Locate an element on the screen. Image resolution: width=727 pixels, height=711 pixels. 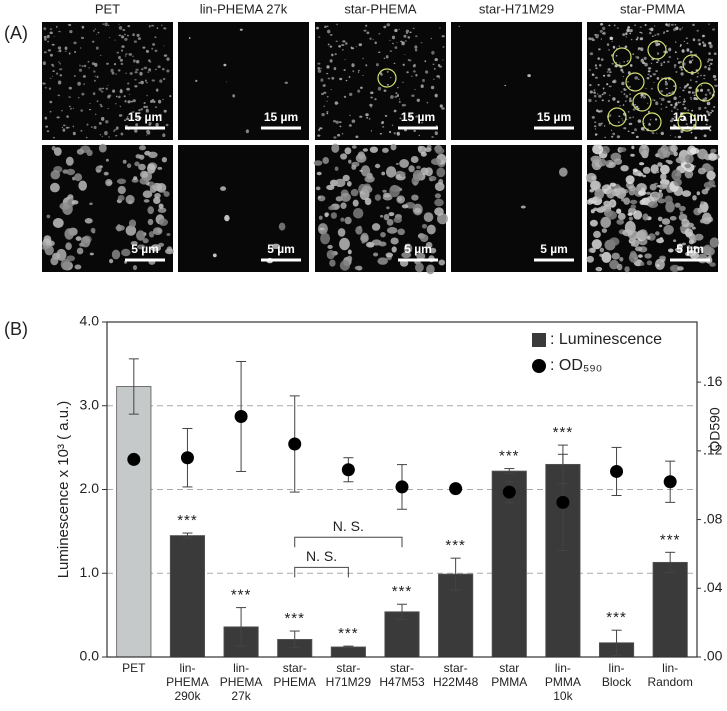
legend-swatch is located at coordinates (539, 340).